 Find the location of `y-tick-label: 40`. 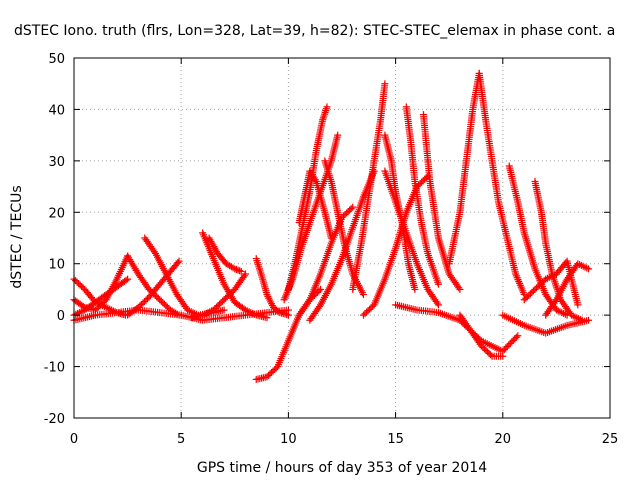

y-tick-label: 40 is located at coordinates (56, 110).